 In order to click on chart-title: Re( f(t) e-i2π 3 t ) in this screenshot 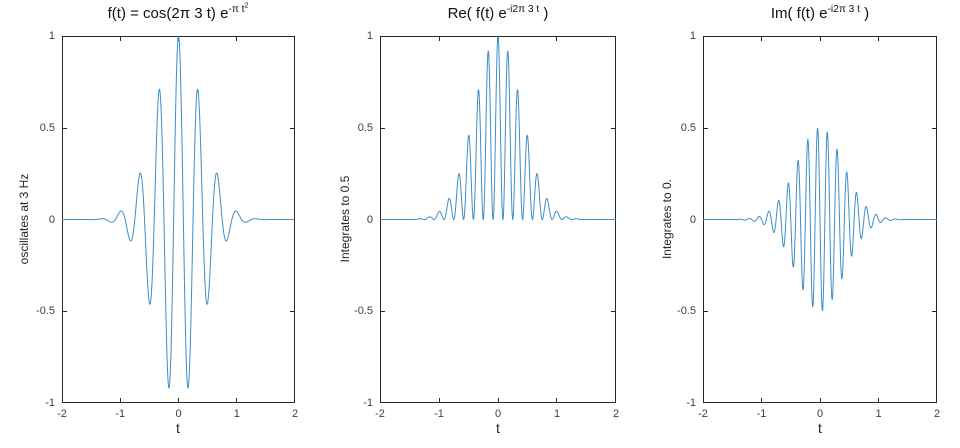, I will do `click(498, 13)`.